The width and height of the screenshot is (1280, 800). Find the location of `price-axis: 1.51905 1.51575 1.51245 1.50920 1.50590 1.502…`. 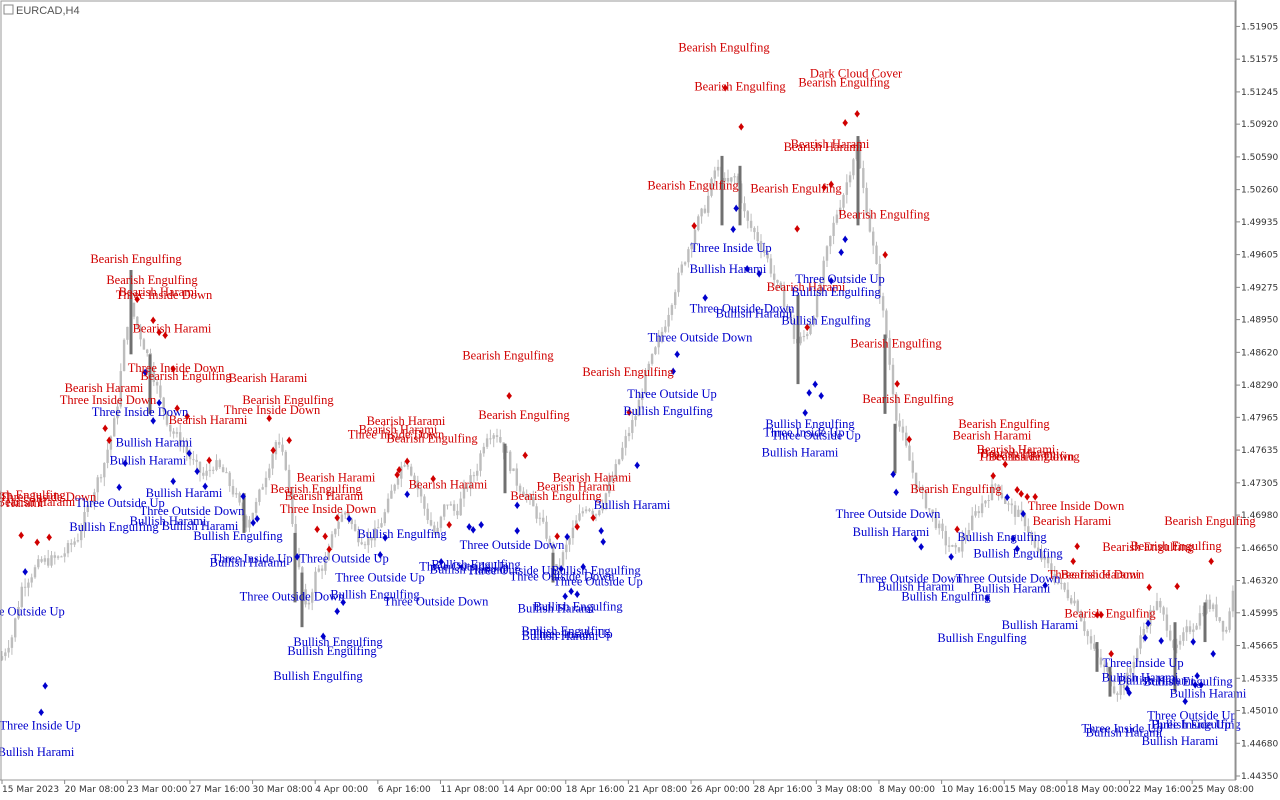

price-axis: 1.51905 1.51575 1.51245 1.50920 1.50590 1.502… is located at coordinates (1257, 402).